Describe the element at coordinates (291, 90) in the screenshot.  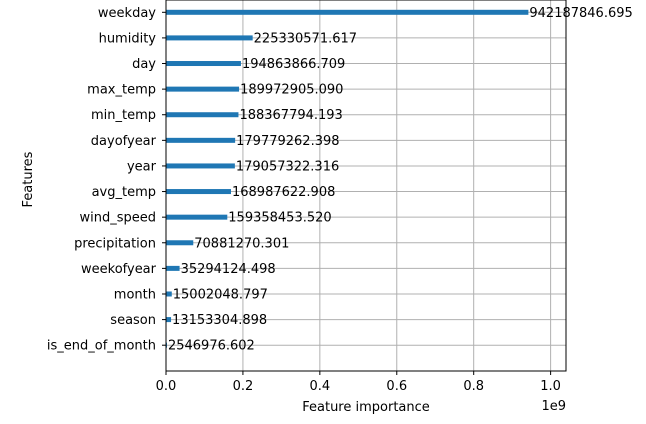
I see `bar-value-label: 189972905.090` at that location.